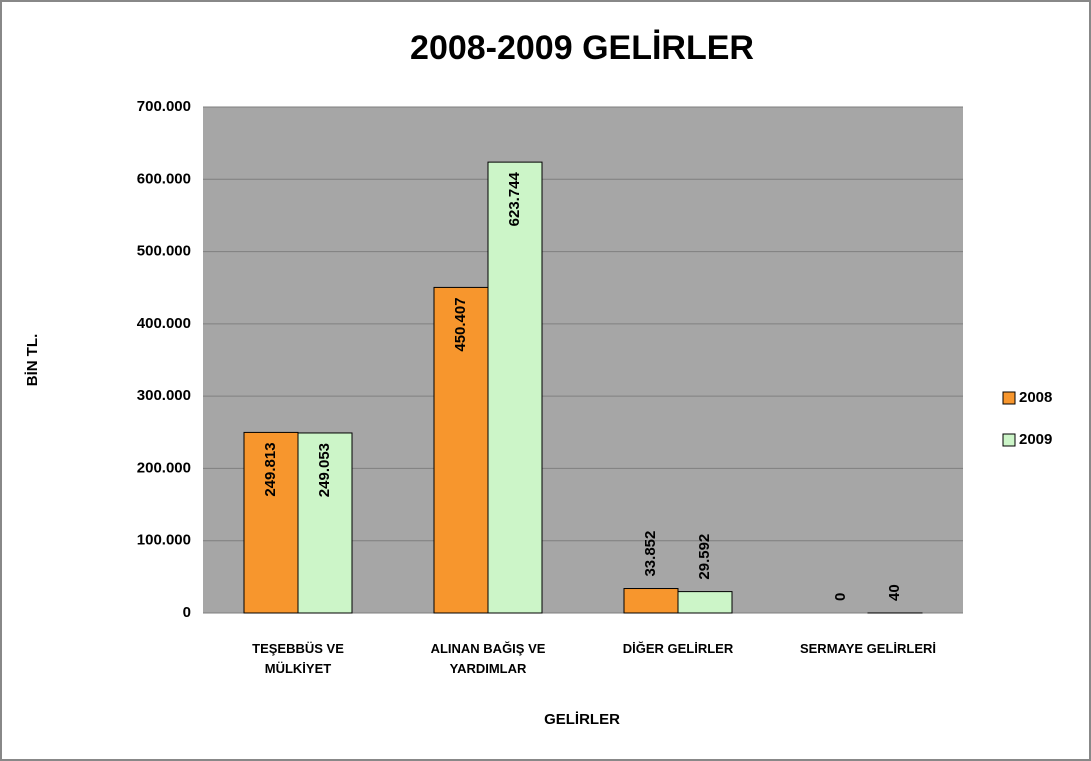  What do you see at coordinates (164, 178) in the screenshot?
I see `y-tick-label: 600.000` at bounding box center [164, 178].